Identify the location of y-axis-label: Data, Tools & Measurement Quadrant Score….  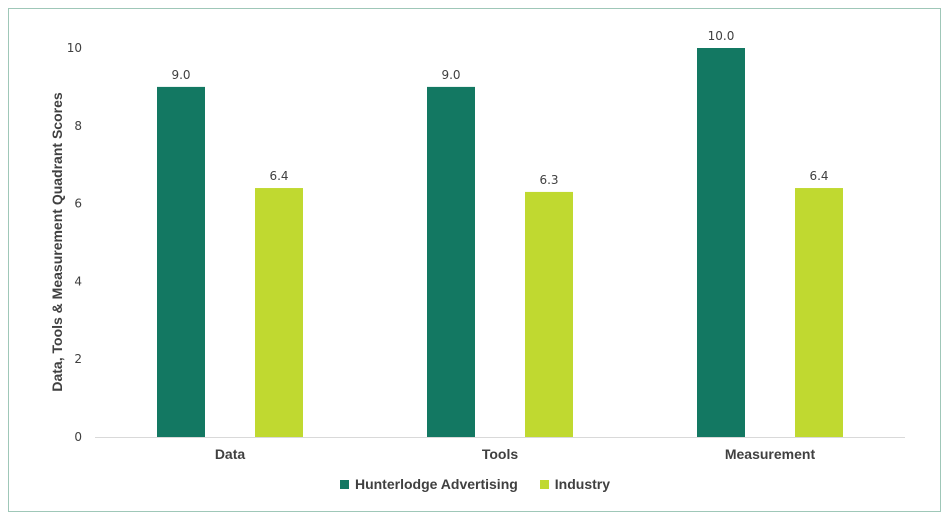
(57, 241).